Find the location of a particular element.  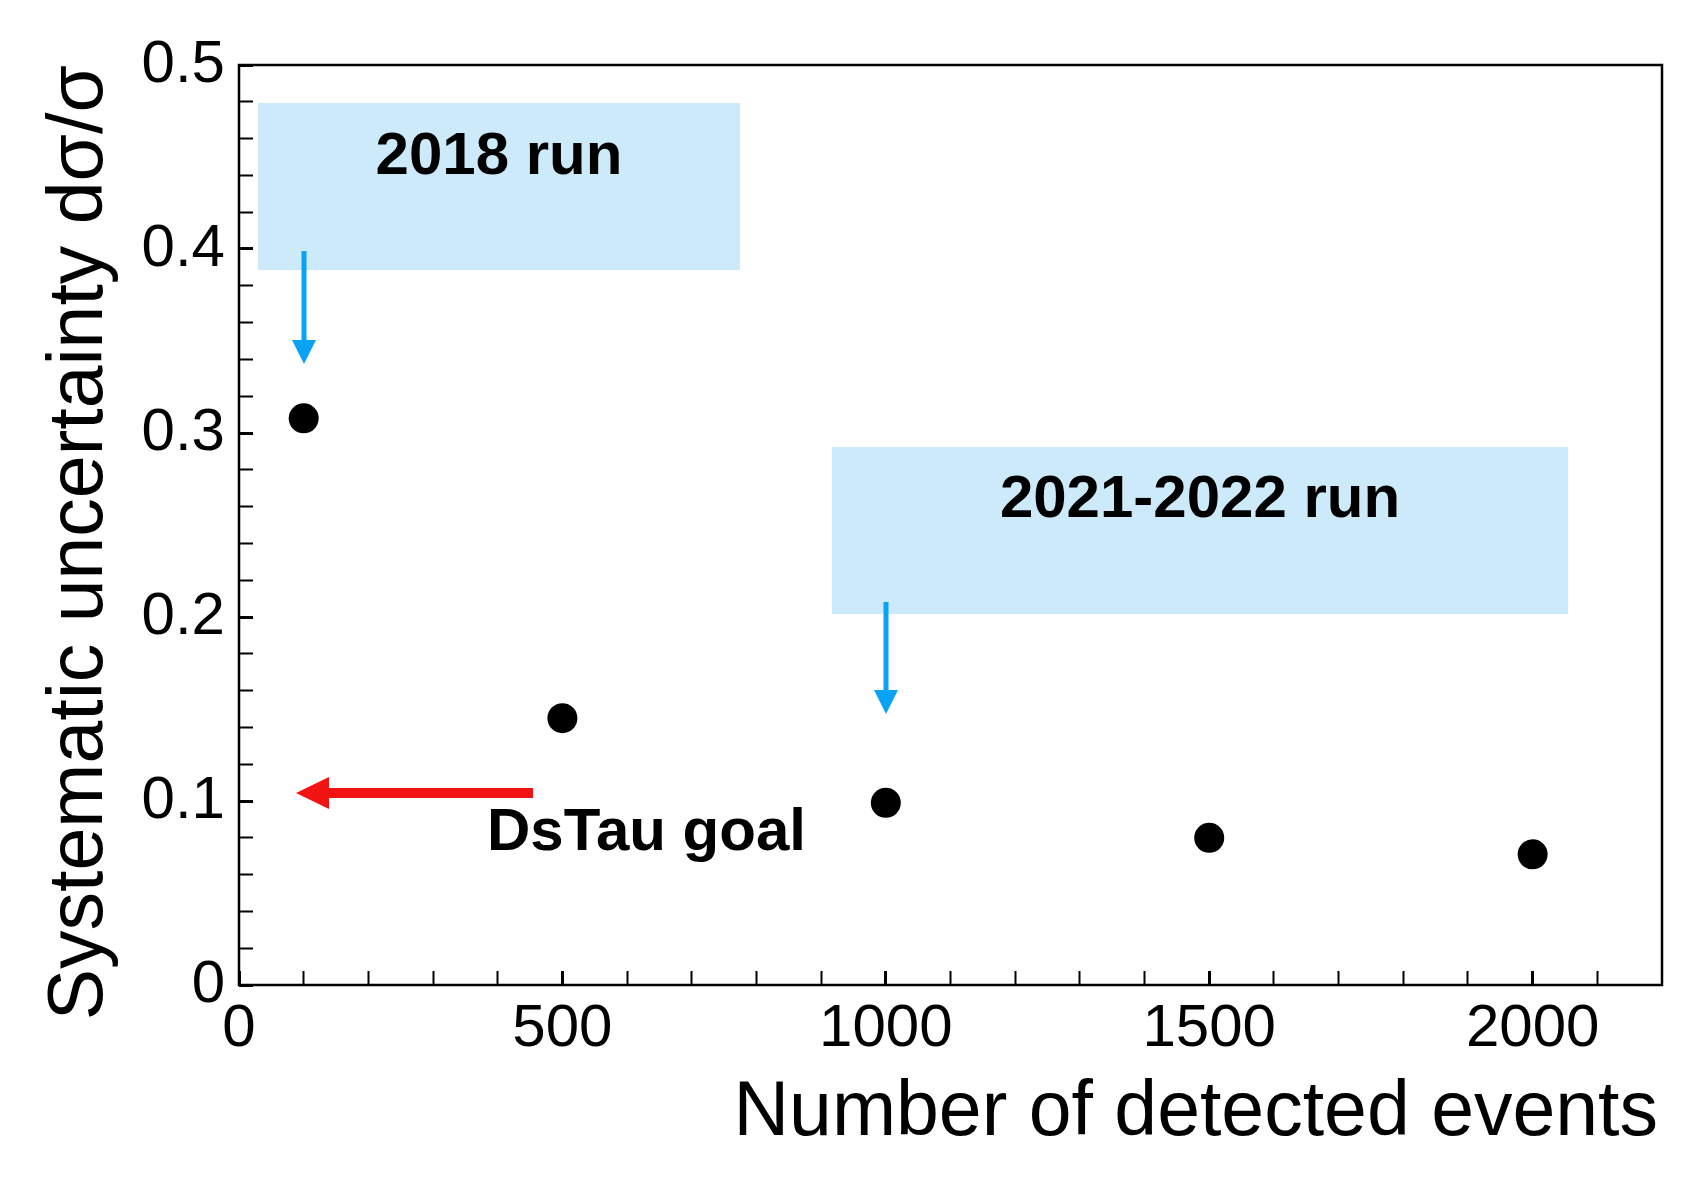

y-tick-label: 0.4 is located at coordinates (183, 245).